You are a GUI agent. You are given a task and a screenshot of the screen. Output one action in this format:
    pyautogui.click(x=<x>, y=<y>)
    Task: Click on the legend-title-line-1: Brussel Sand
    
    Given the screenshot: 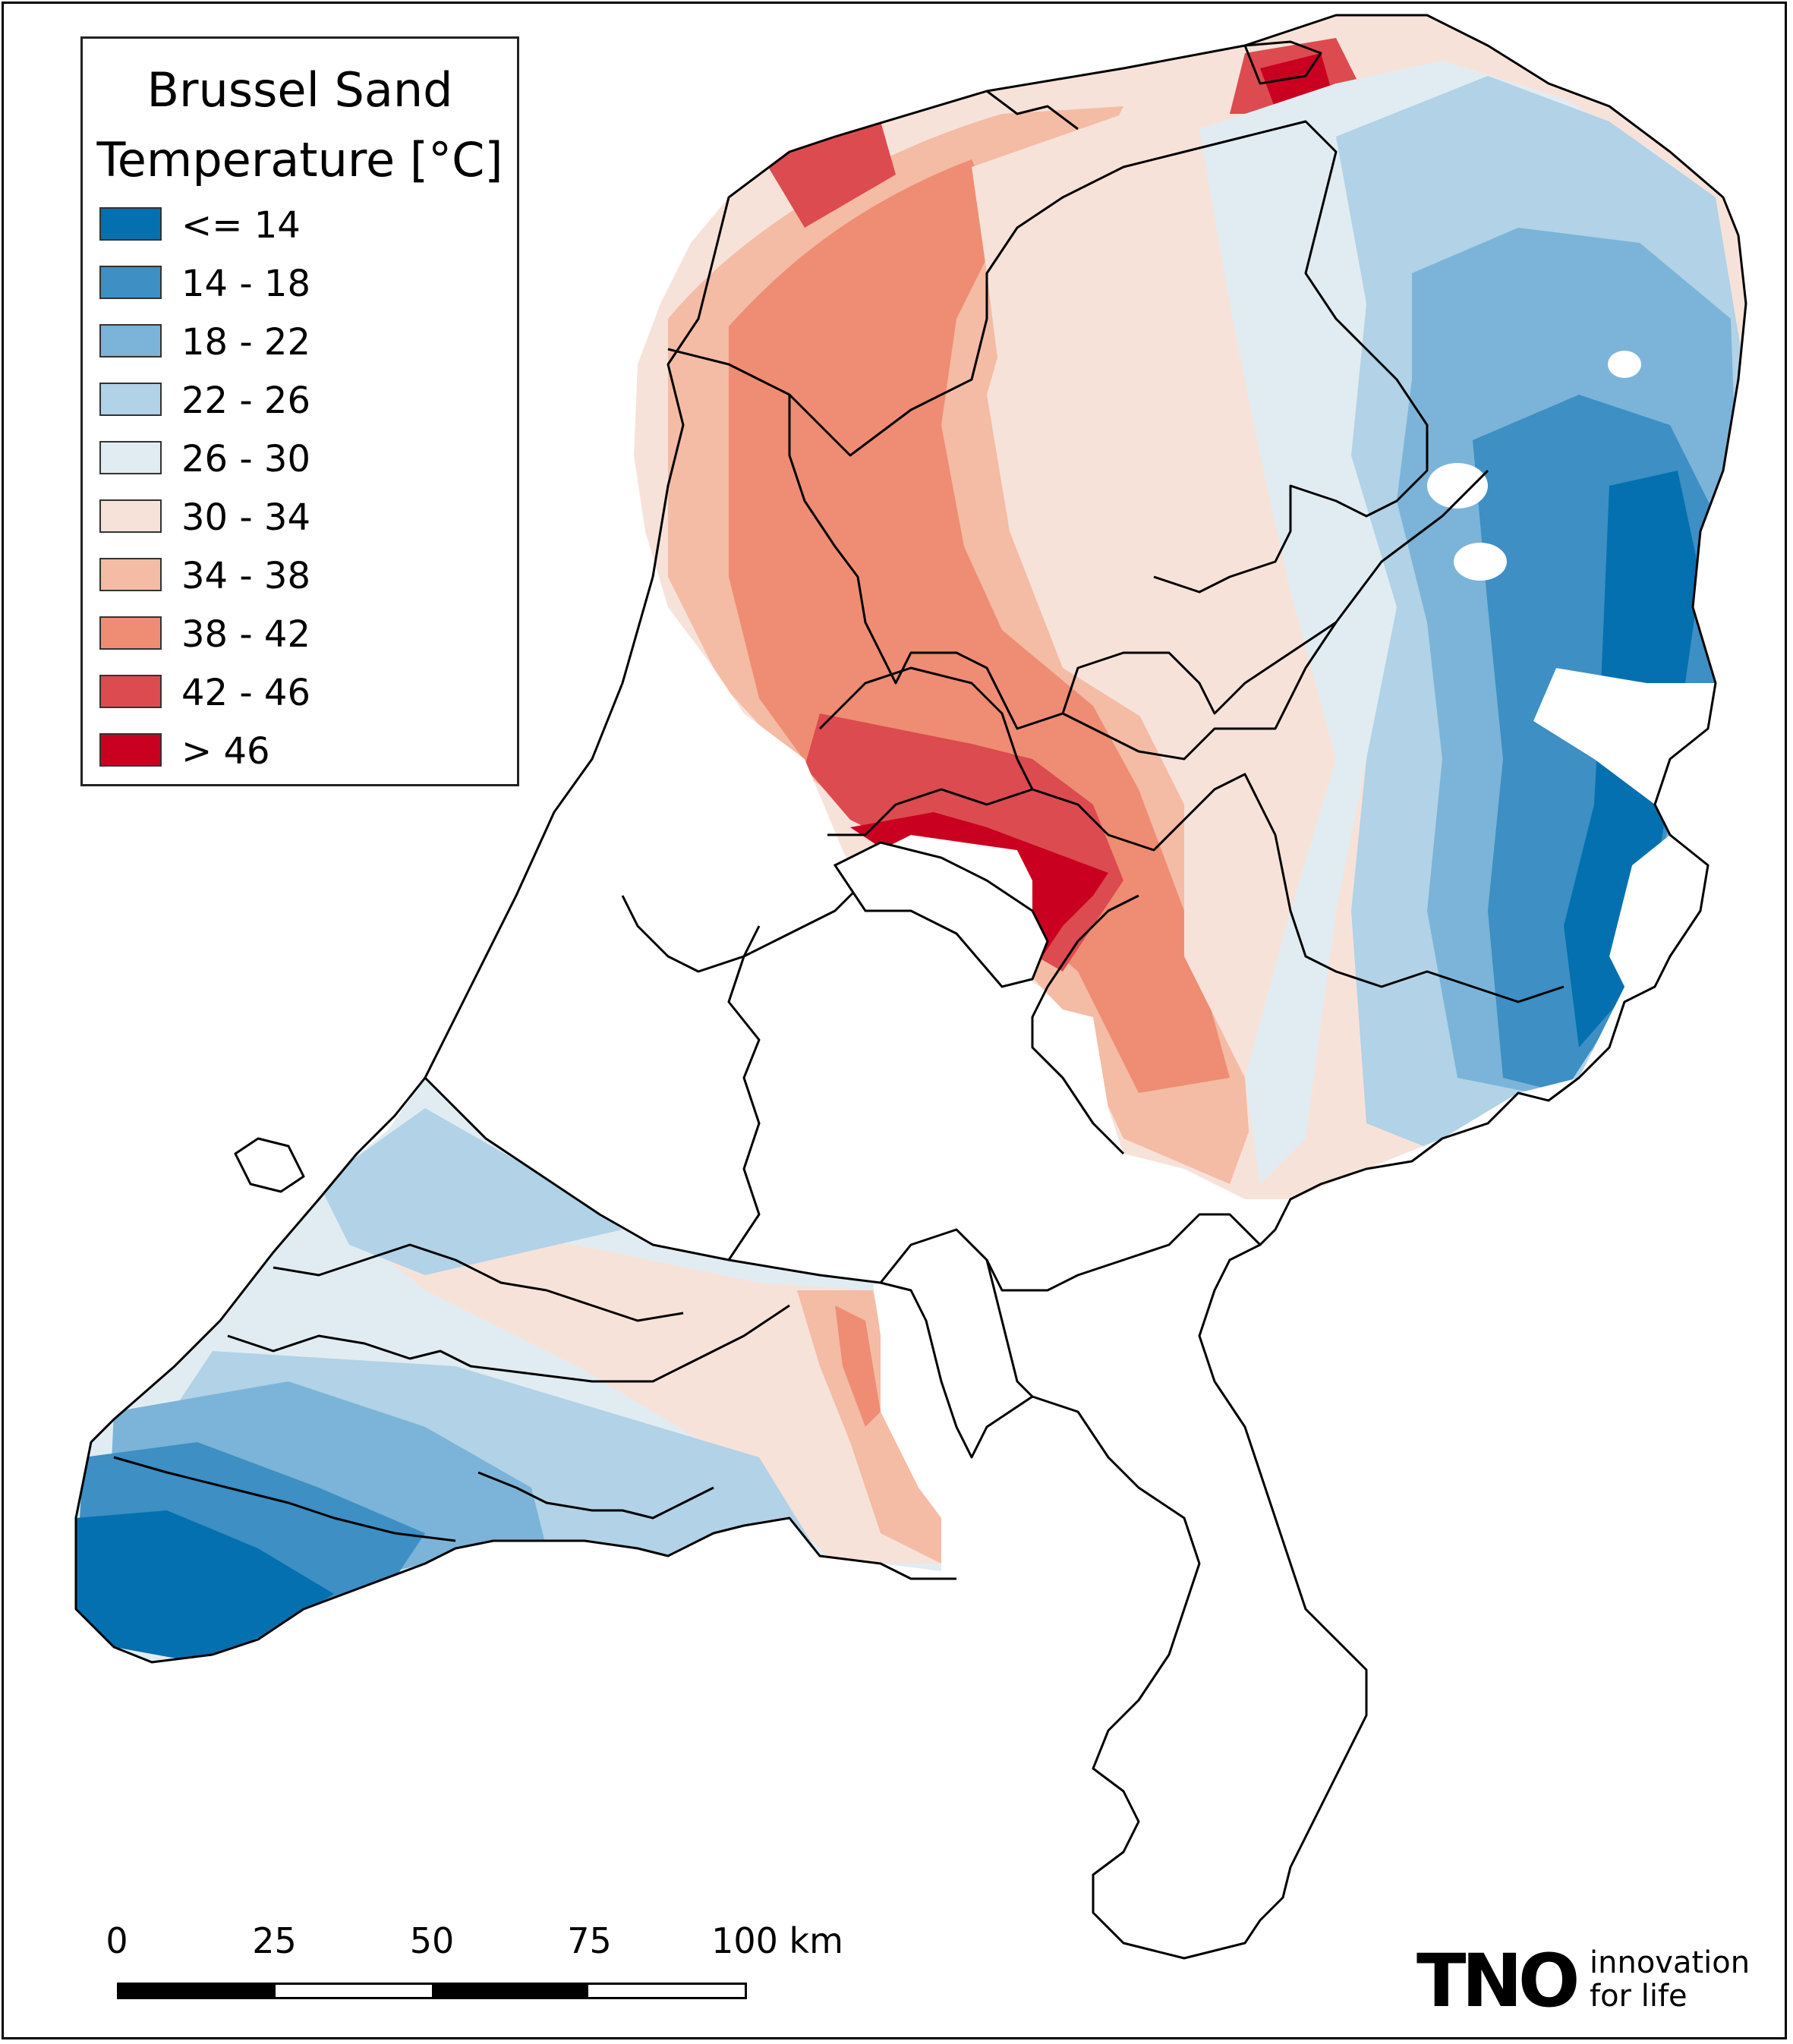 What is the action you would take?
    pyautogui.click(x=300, y=90)
    